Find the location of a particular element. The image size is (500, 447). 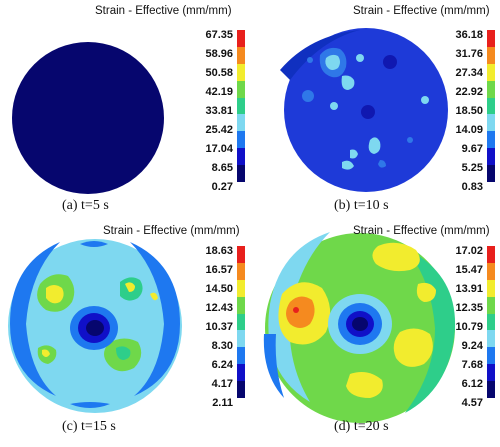

tick-label: 17.02 is located at coordinates (469, 251).